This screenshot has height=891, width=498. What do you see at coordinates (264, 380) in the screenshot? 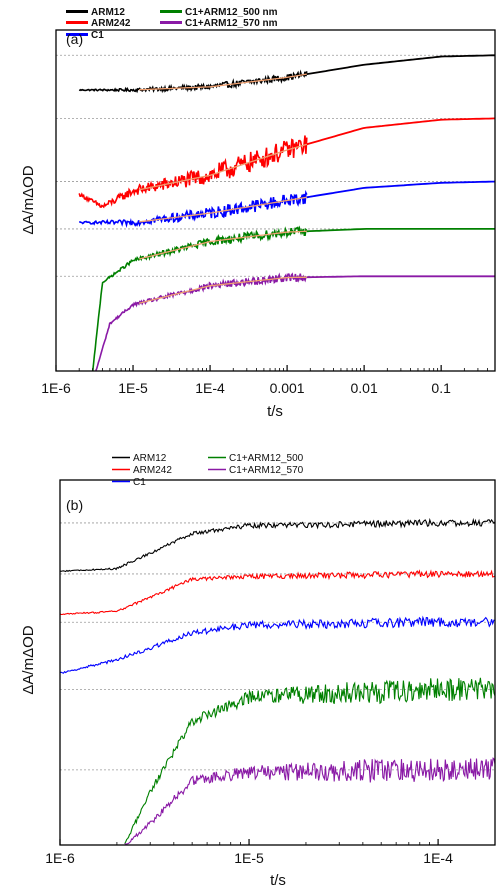
I see `panel-a-xticks: 1E-6 1E-5 1E-4 0.001 0.01 0.1` at bounding box center [264, 380].